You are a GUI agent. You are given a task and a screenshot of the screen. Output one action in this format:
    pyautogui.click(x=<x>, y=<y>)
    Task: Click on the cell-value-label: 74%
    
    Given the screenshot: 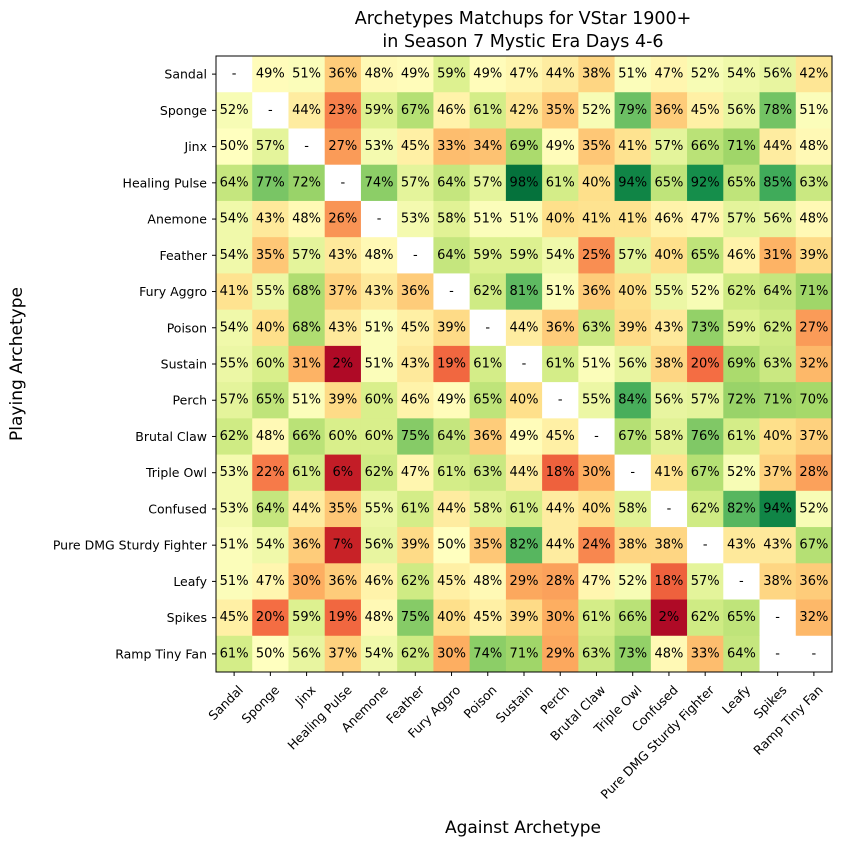 What is the action you would take?
    pyautogui.click(x=487, y=653)
    